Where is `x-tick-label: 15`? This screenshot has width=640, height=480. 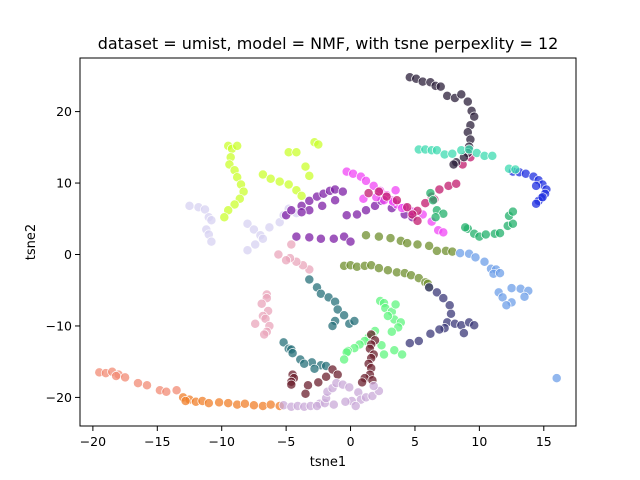 x-tick-label: 15 is located at coordinates (544, 441).